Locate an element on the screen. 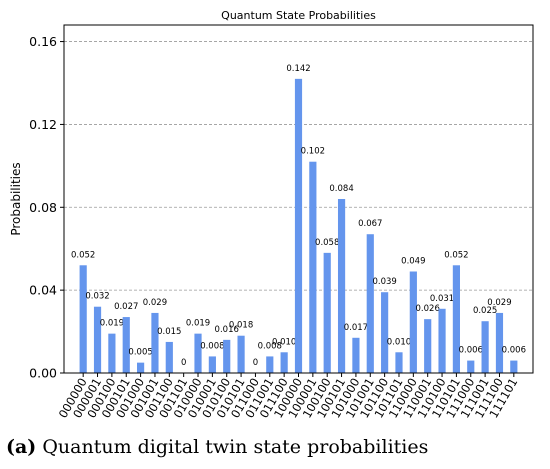 This screenshot has width=550, height=469. y-tick-label: 0.16 is located at coordinates (43, 41).